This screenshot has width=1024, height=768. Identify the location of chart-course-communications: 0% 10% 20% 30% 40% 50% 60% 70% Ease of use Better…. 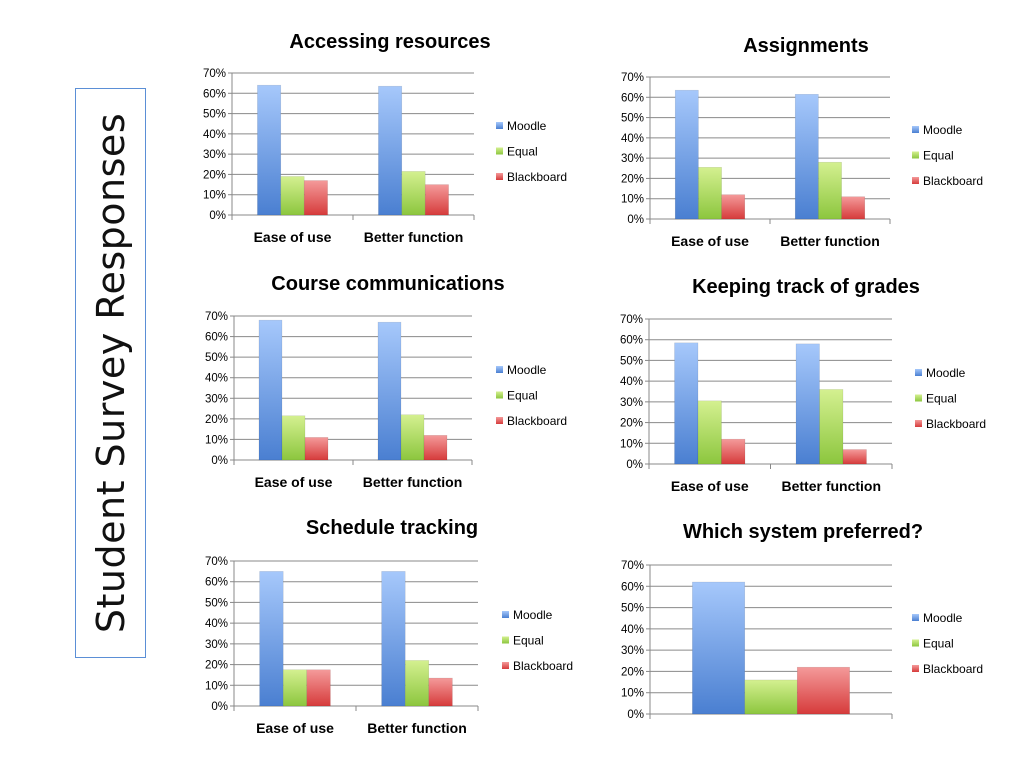
(386, 400).